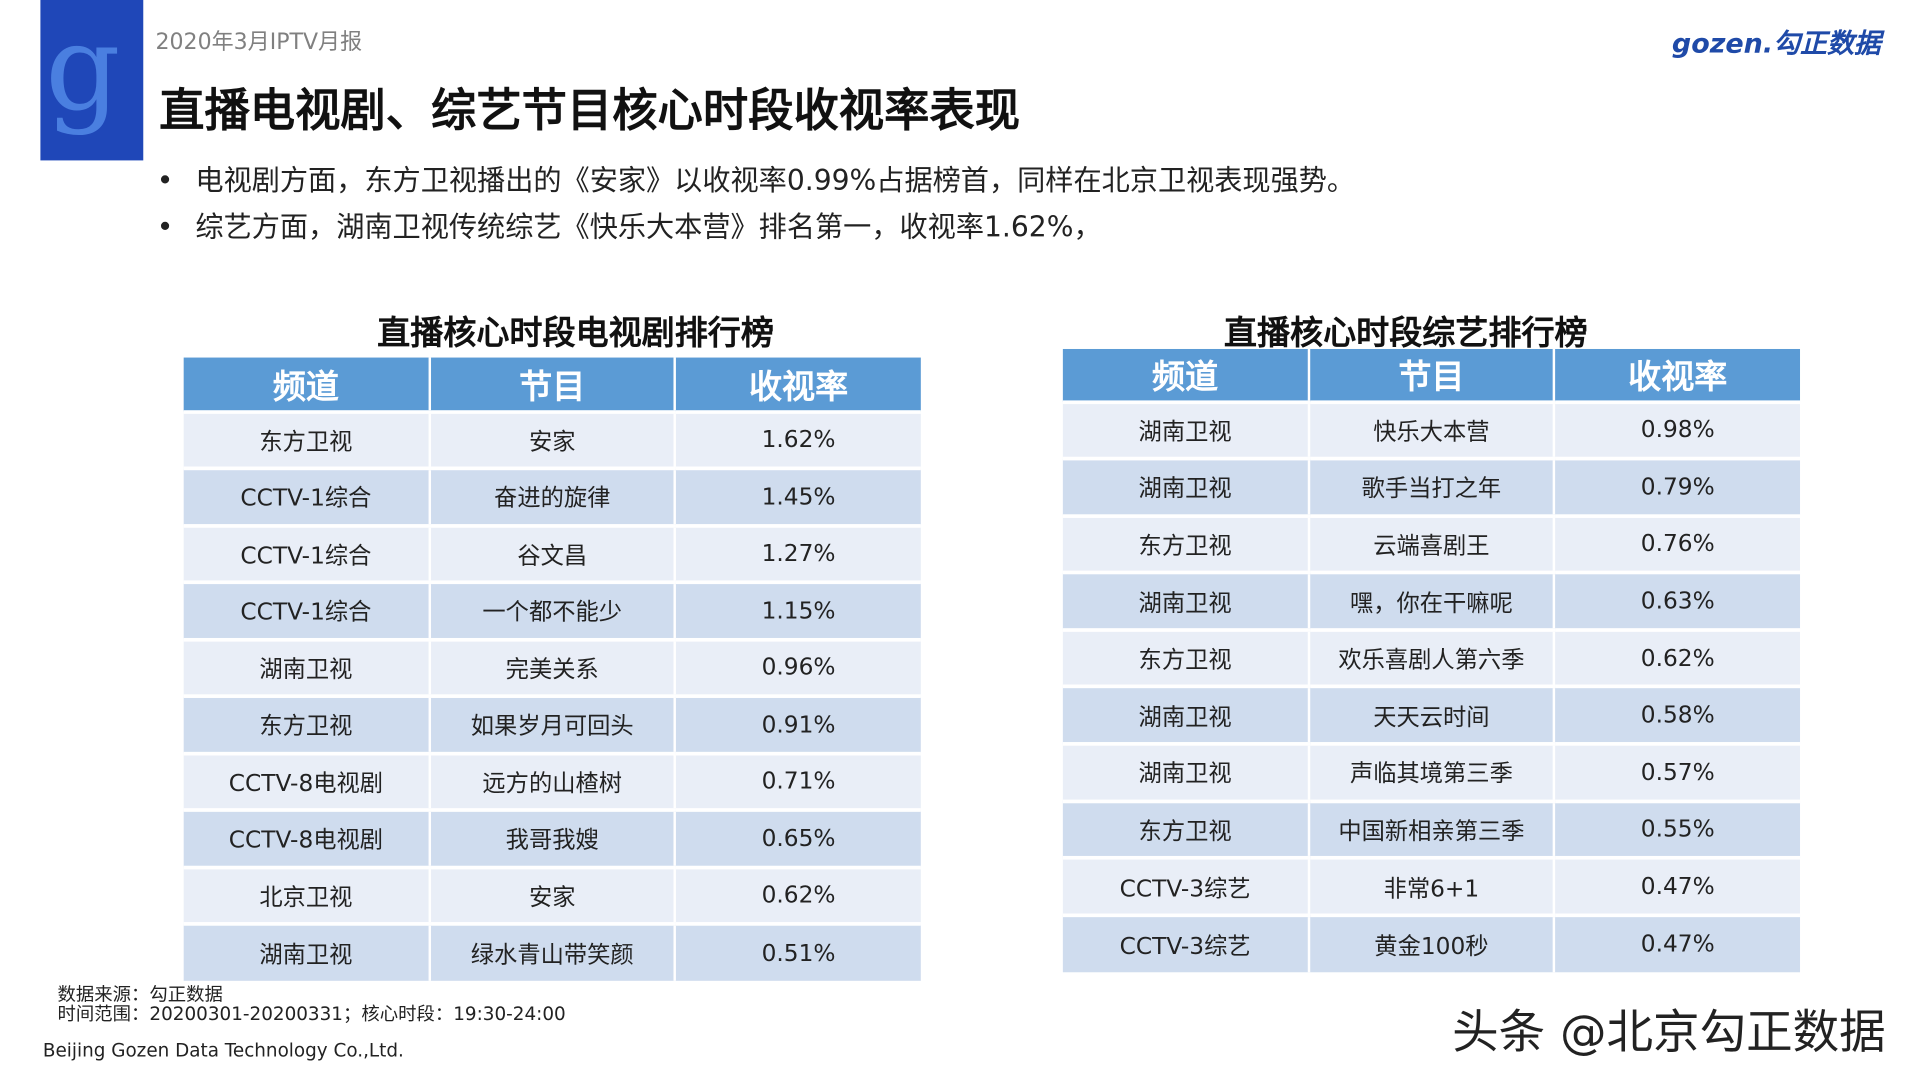 The width and height of the screenshot is (1920, 1080). Describe the element at coordinates (1405, 333) in the screenshot. I see `variety-table-title: 直播核心时段综艺排行榜` at that location.